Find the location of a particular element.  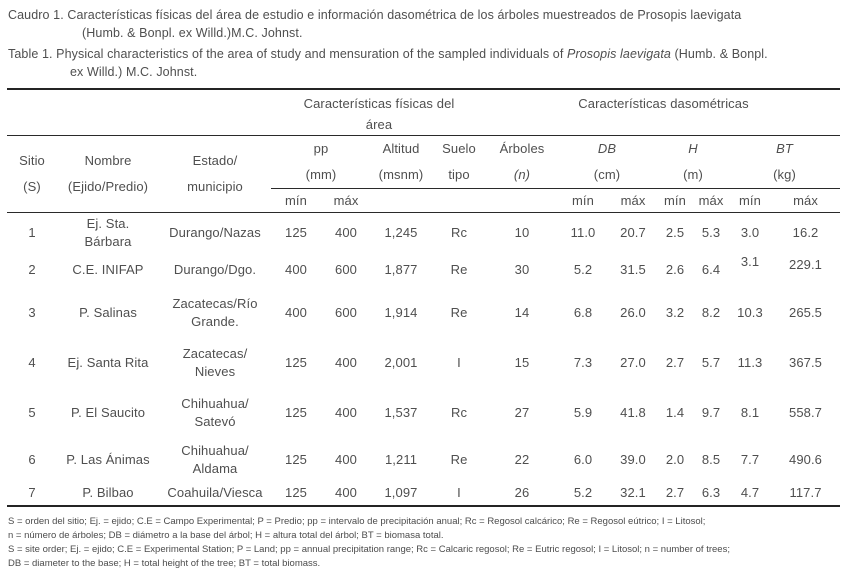

cell-value: Rc is located at coordinates (459, 412).